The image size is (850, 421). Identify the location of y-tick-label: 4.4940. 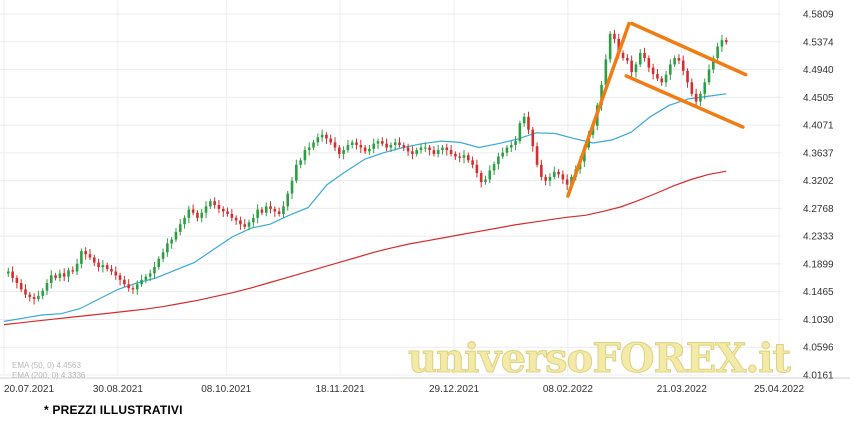
(818, 70).